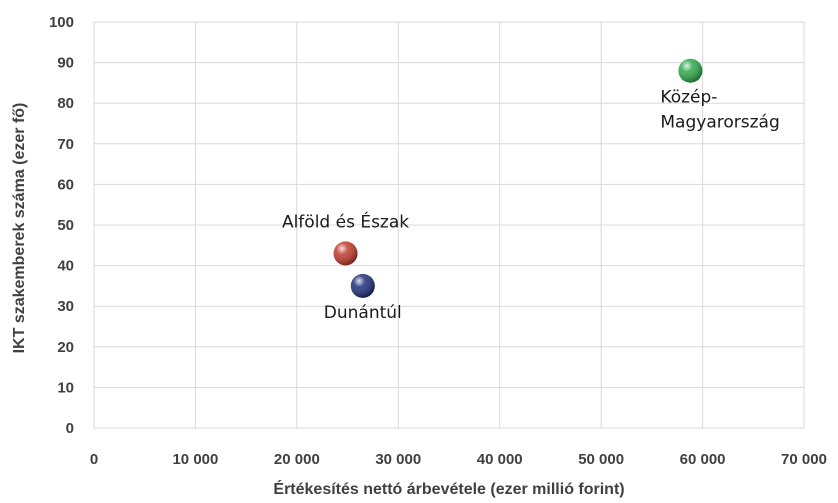 The height and width of the screenshot is (503, 838). I want to click on x-tick-label: 70 000, so click(804, 459).